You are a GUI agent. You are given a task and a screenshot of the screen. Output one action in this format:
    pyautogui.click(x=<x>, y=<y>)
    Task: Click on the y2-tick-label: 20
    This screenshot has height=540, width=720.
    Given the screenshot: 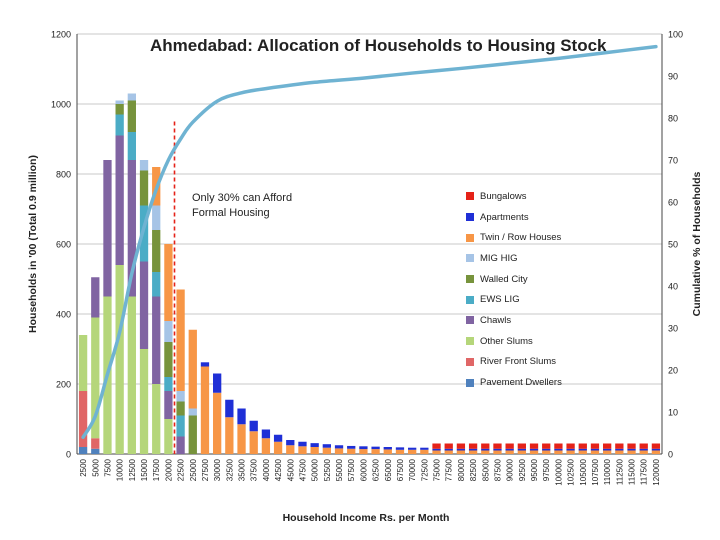 What is the action you would take?
    pyautogui.click(x=673, y=371)
    